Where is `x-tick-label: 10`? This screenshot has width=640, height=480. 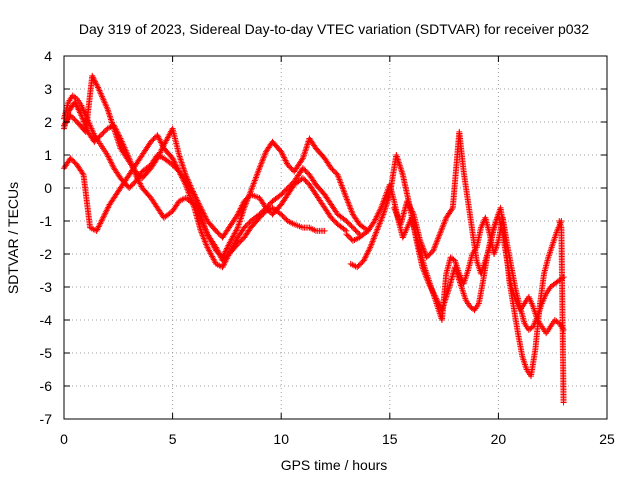
x-tick-label: 10 is located at coordinates (281, 439).